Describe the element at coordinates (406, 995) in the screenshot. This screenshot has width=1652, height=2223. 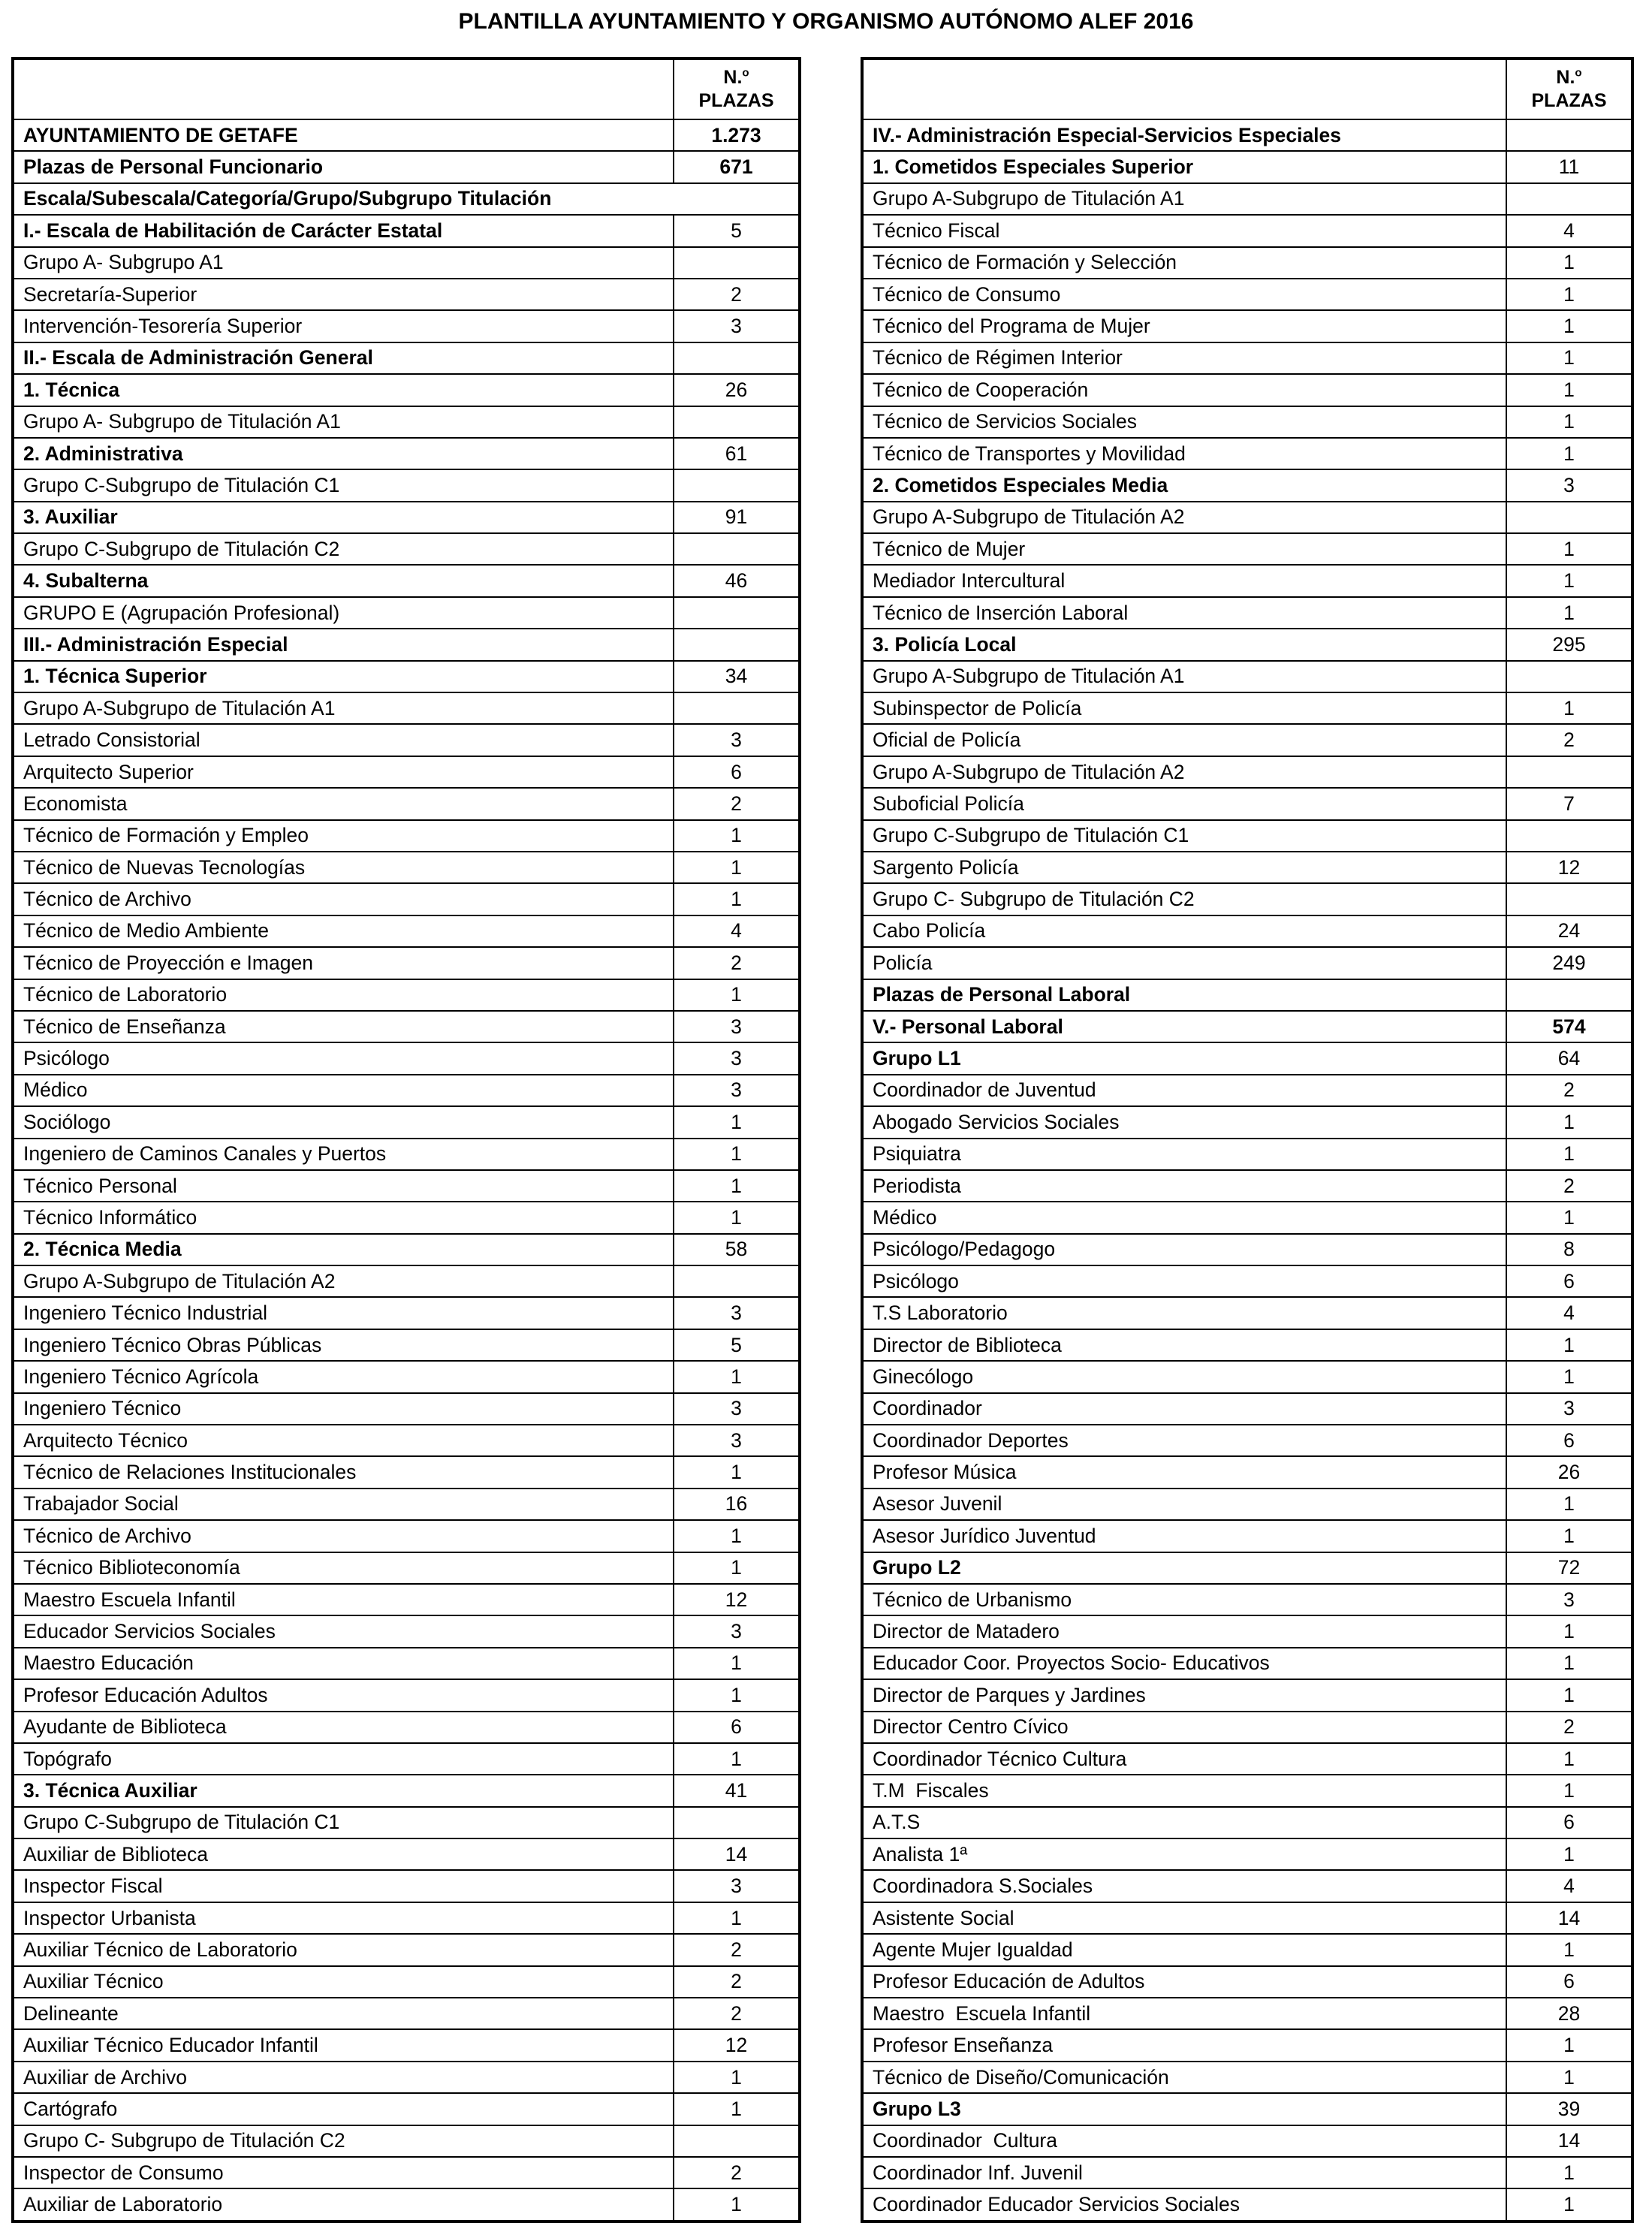
I see `table-row: Técnico de Laboratorio 1` at that location.